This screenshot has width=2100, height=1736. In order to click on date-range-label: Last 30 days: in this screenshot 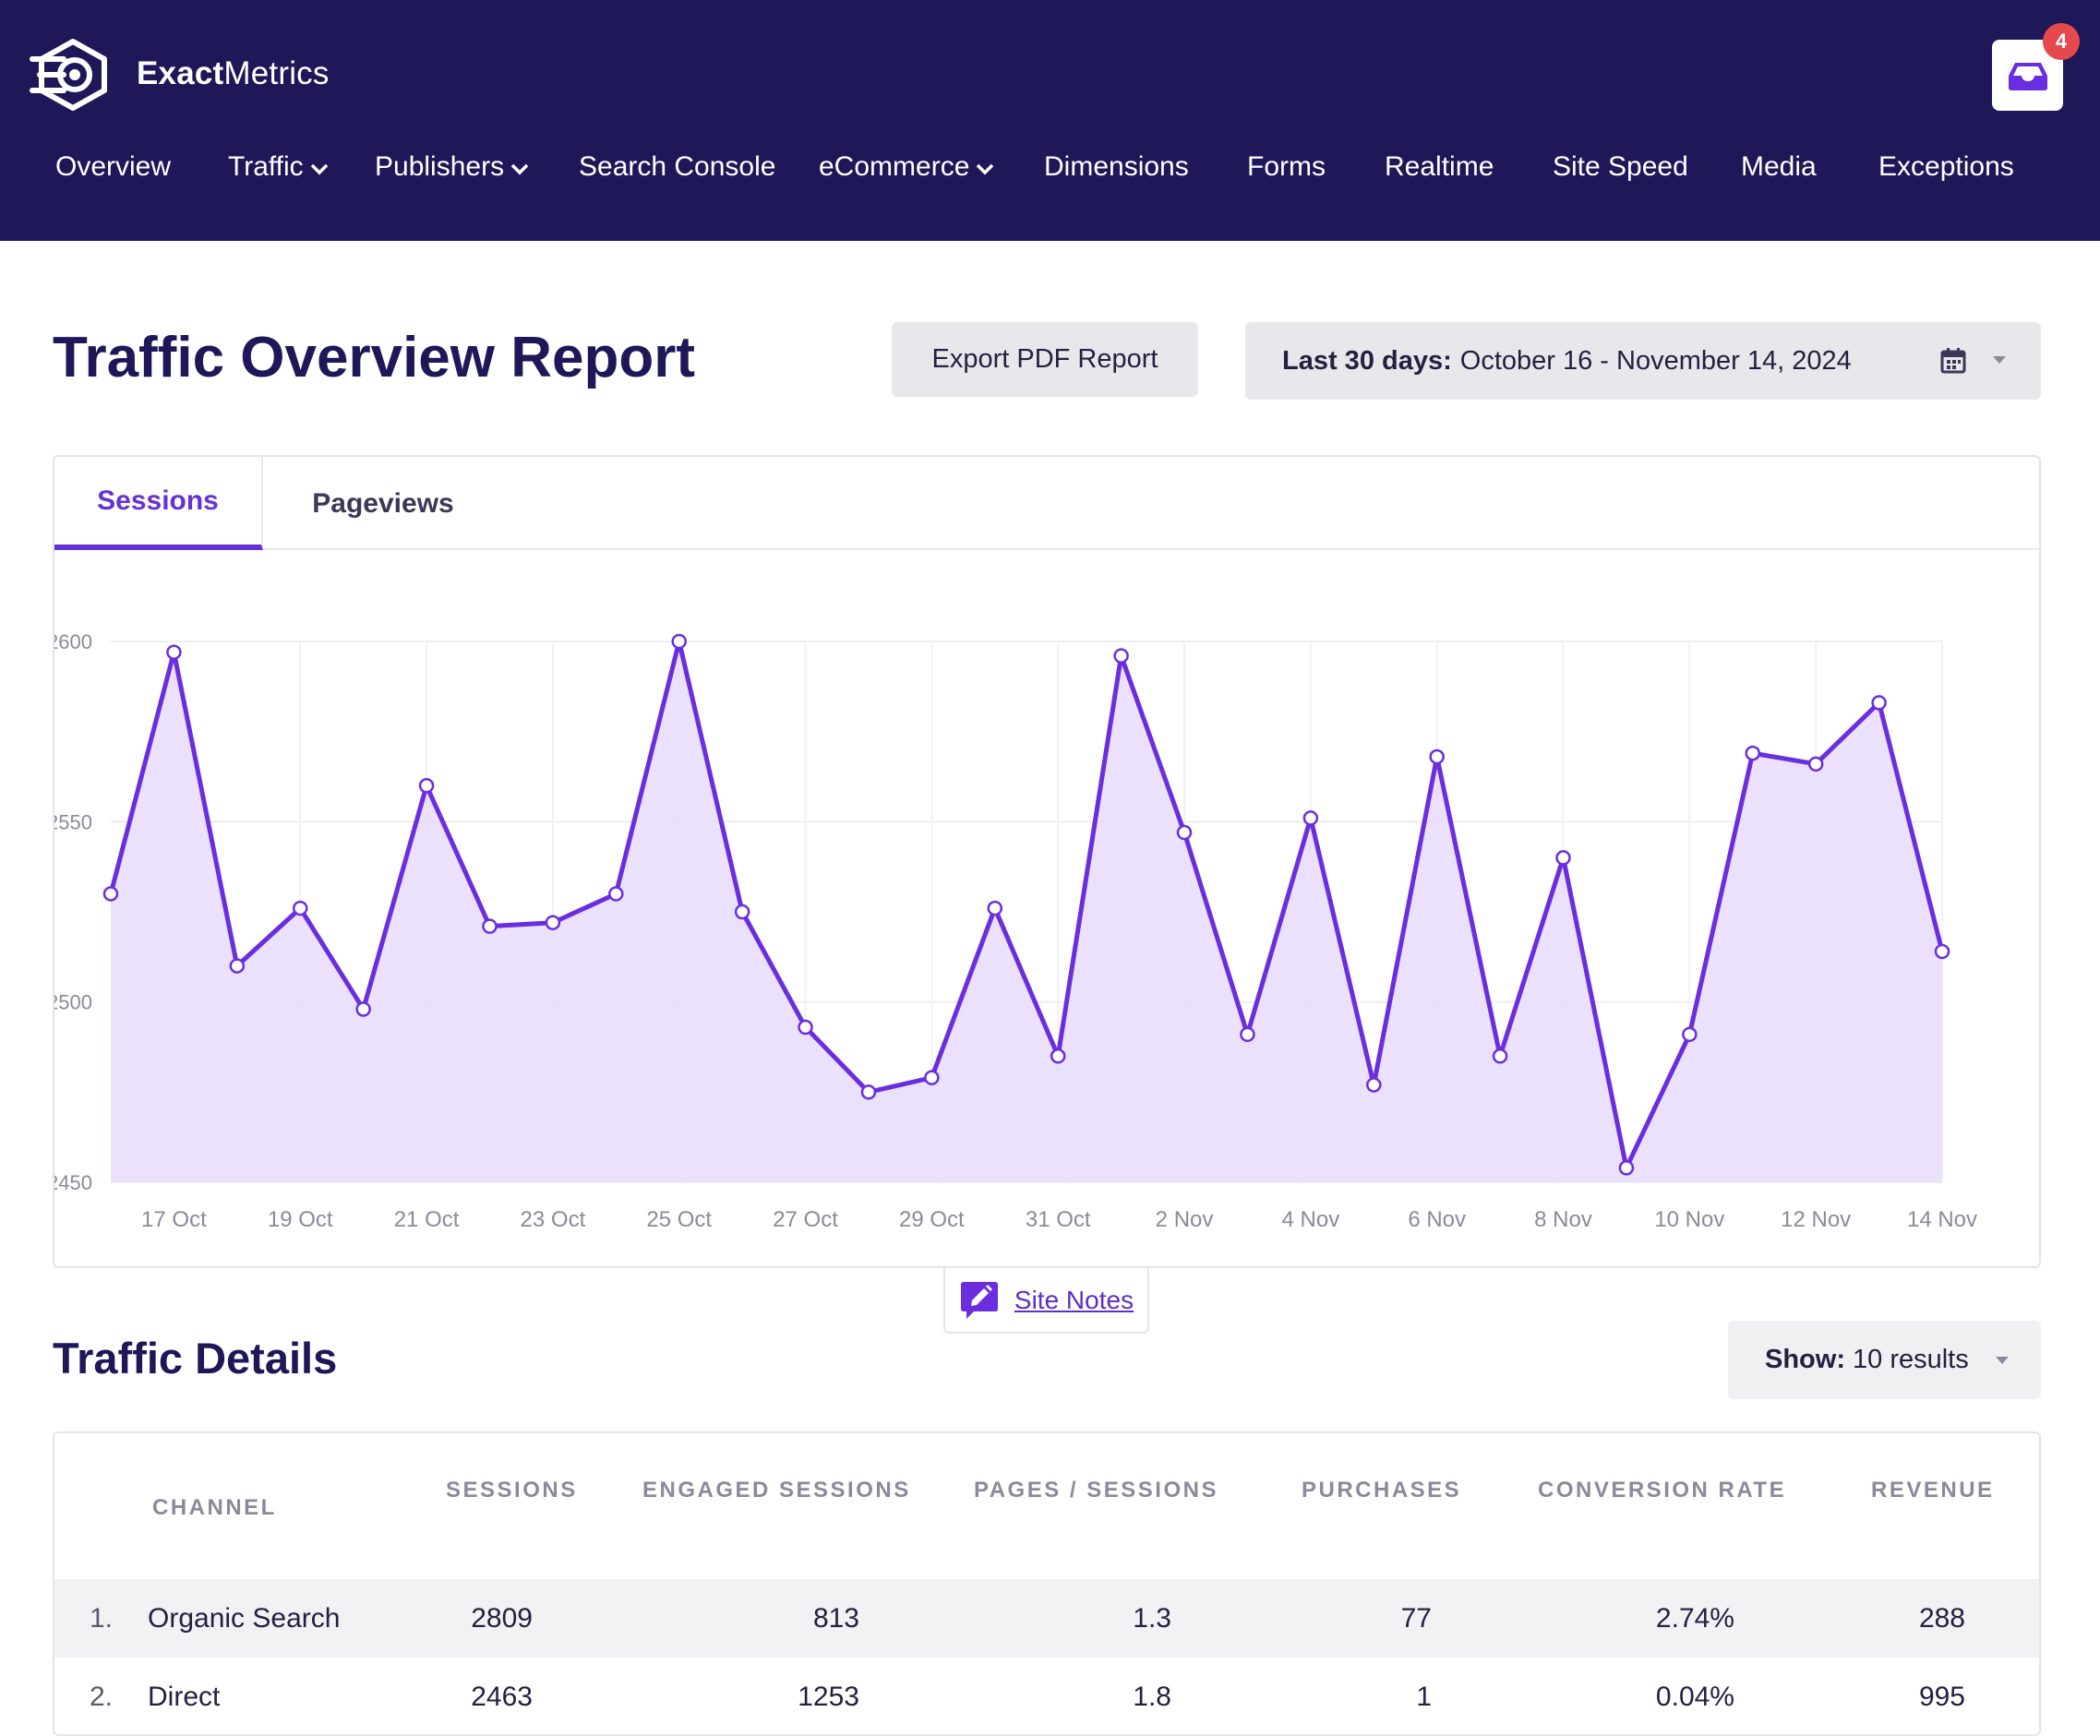, I will do `click(1367, 360)`.